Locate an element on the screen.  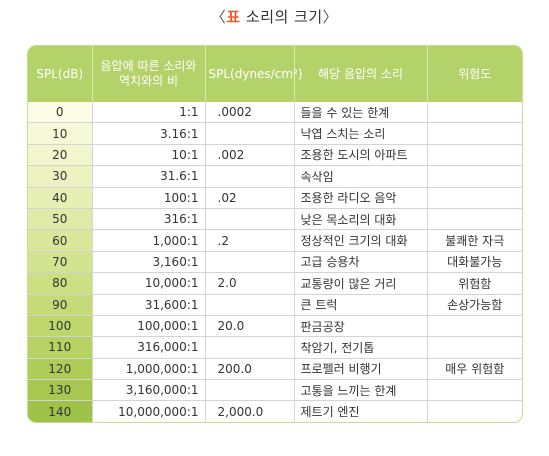
dynes-cell: .2 is located at coordinates (250, 240).